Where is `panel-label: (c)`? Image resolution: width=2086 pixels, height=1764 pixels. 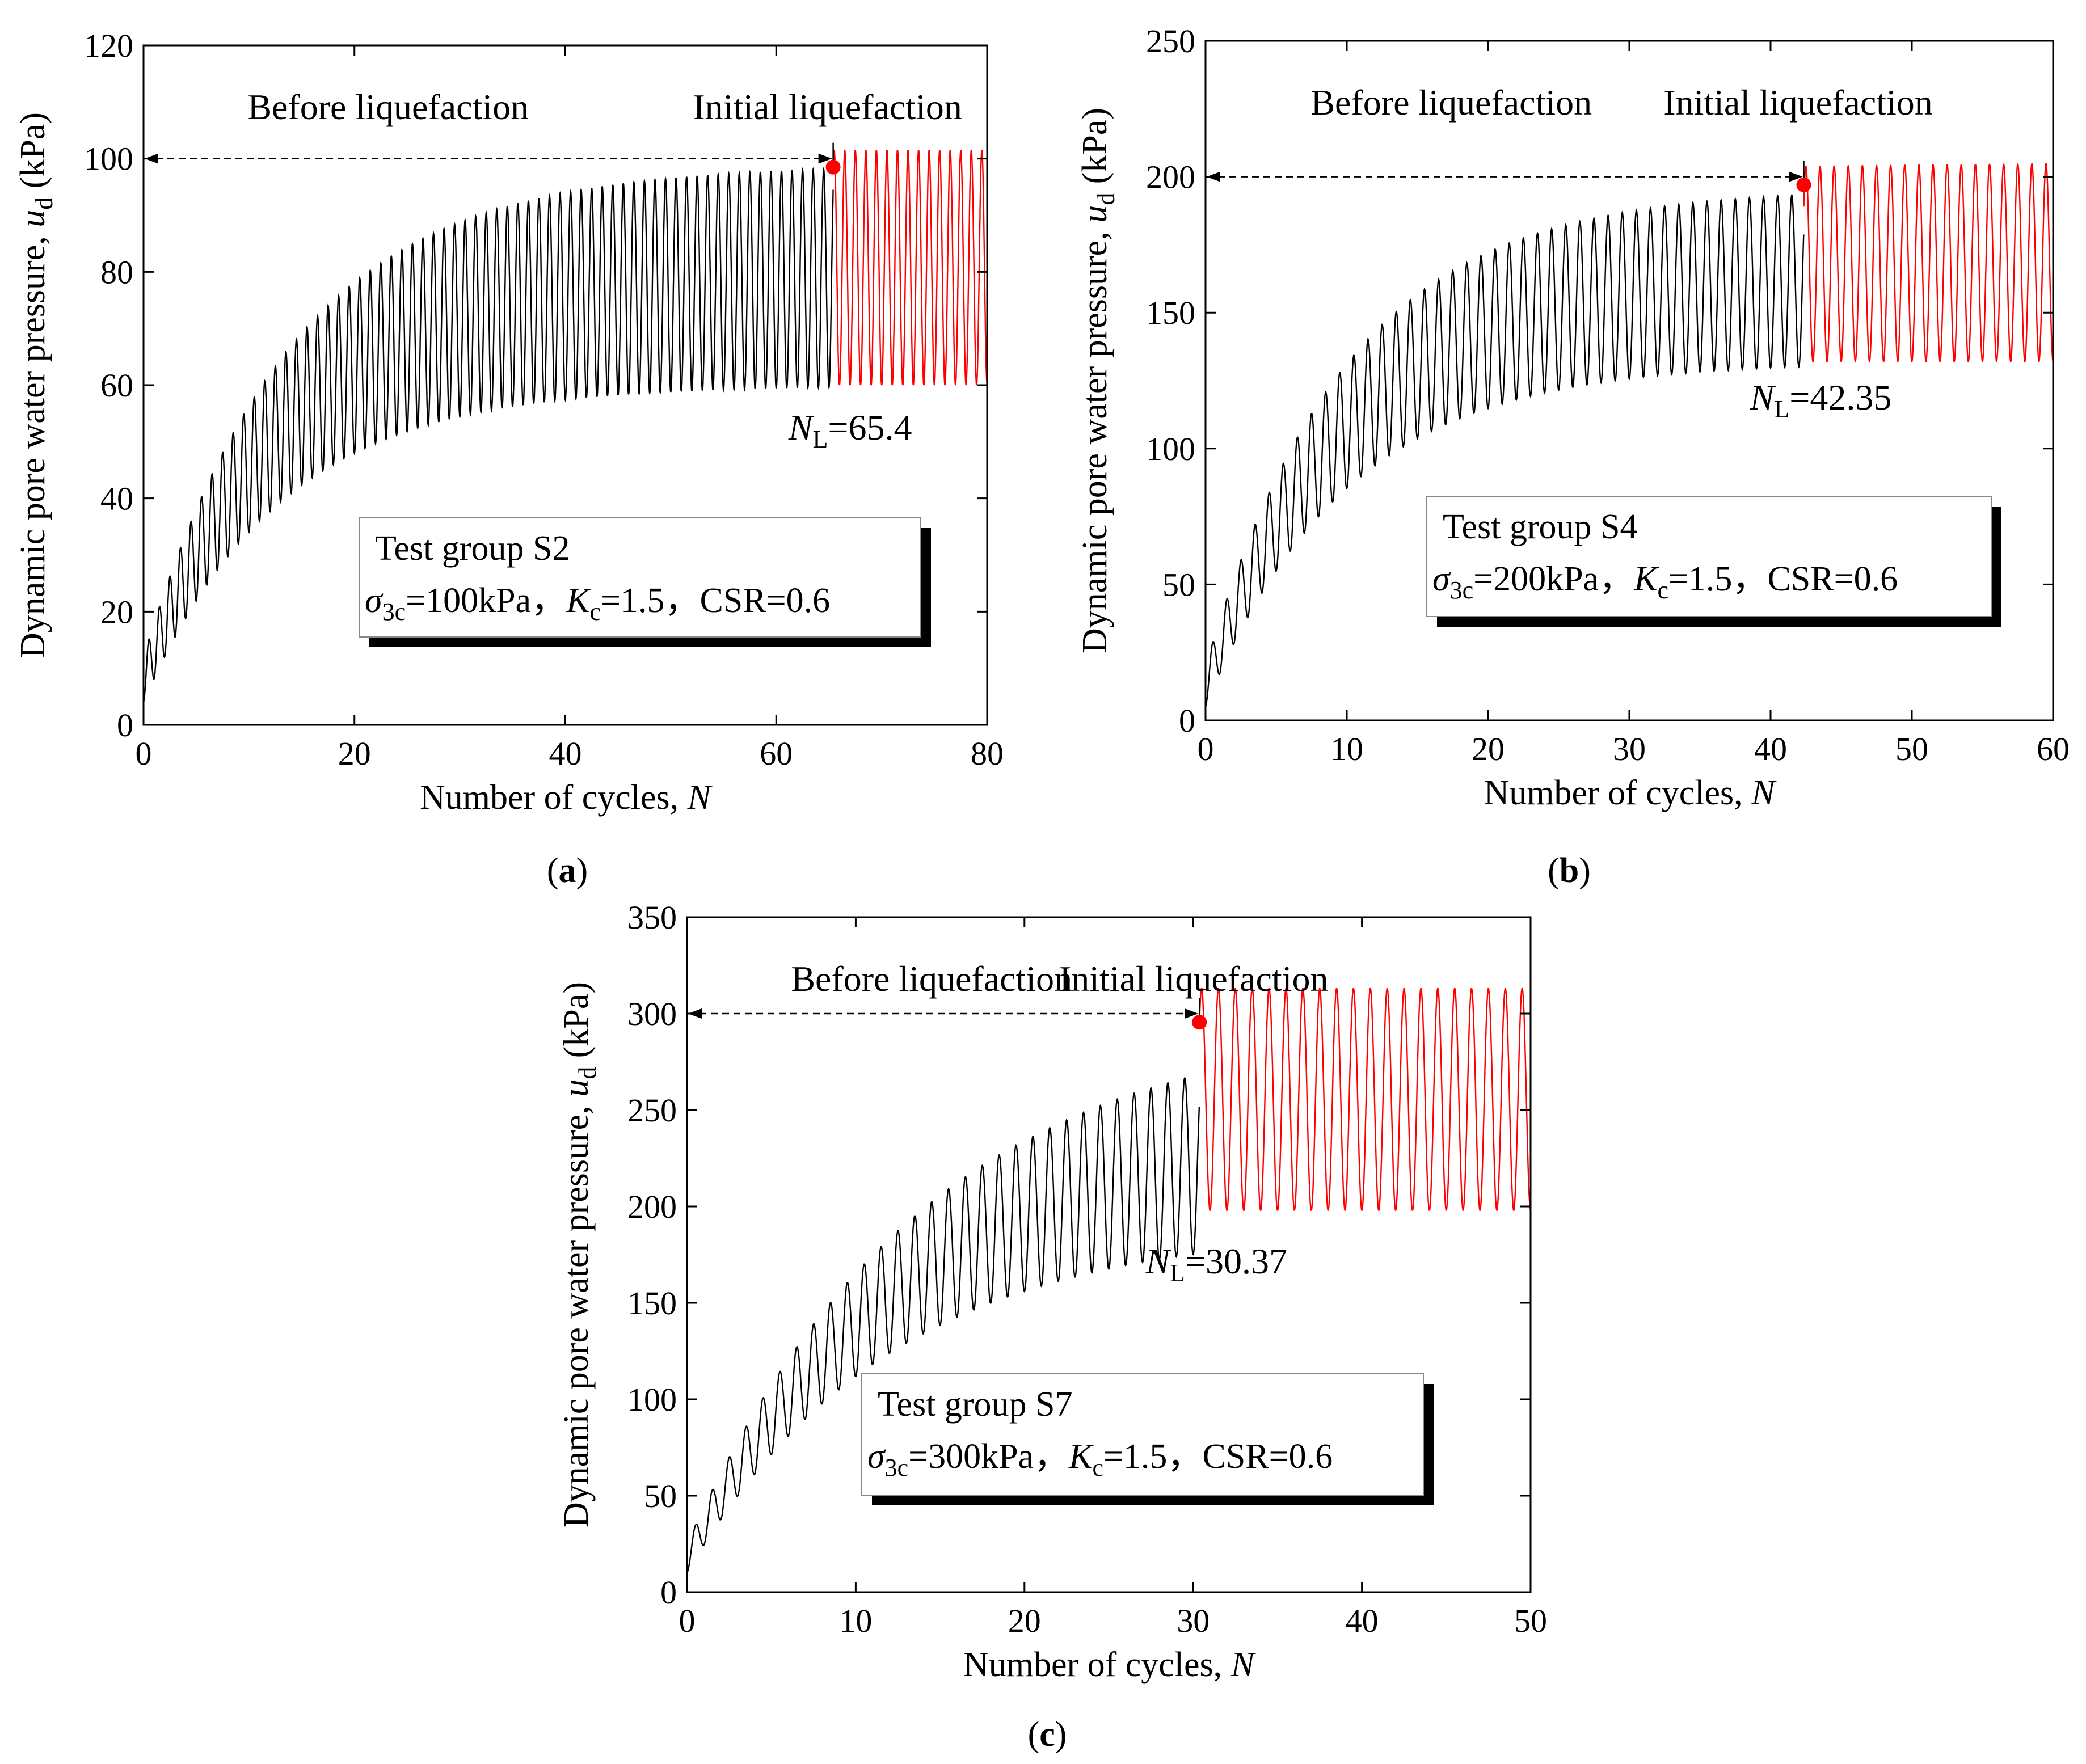 panel-label: (c) is located at coordinates (1047, 1734).